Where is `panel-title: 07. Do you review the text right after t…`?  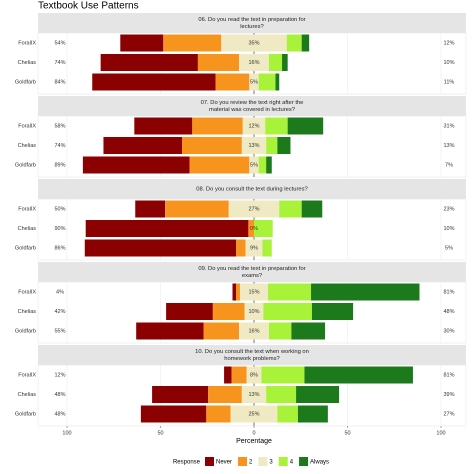
panel-title: 07. Do you review the text right after t… is located at coordinates (252, 103).